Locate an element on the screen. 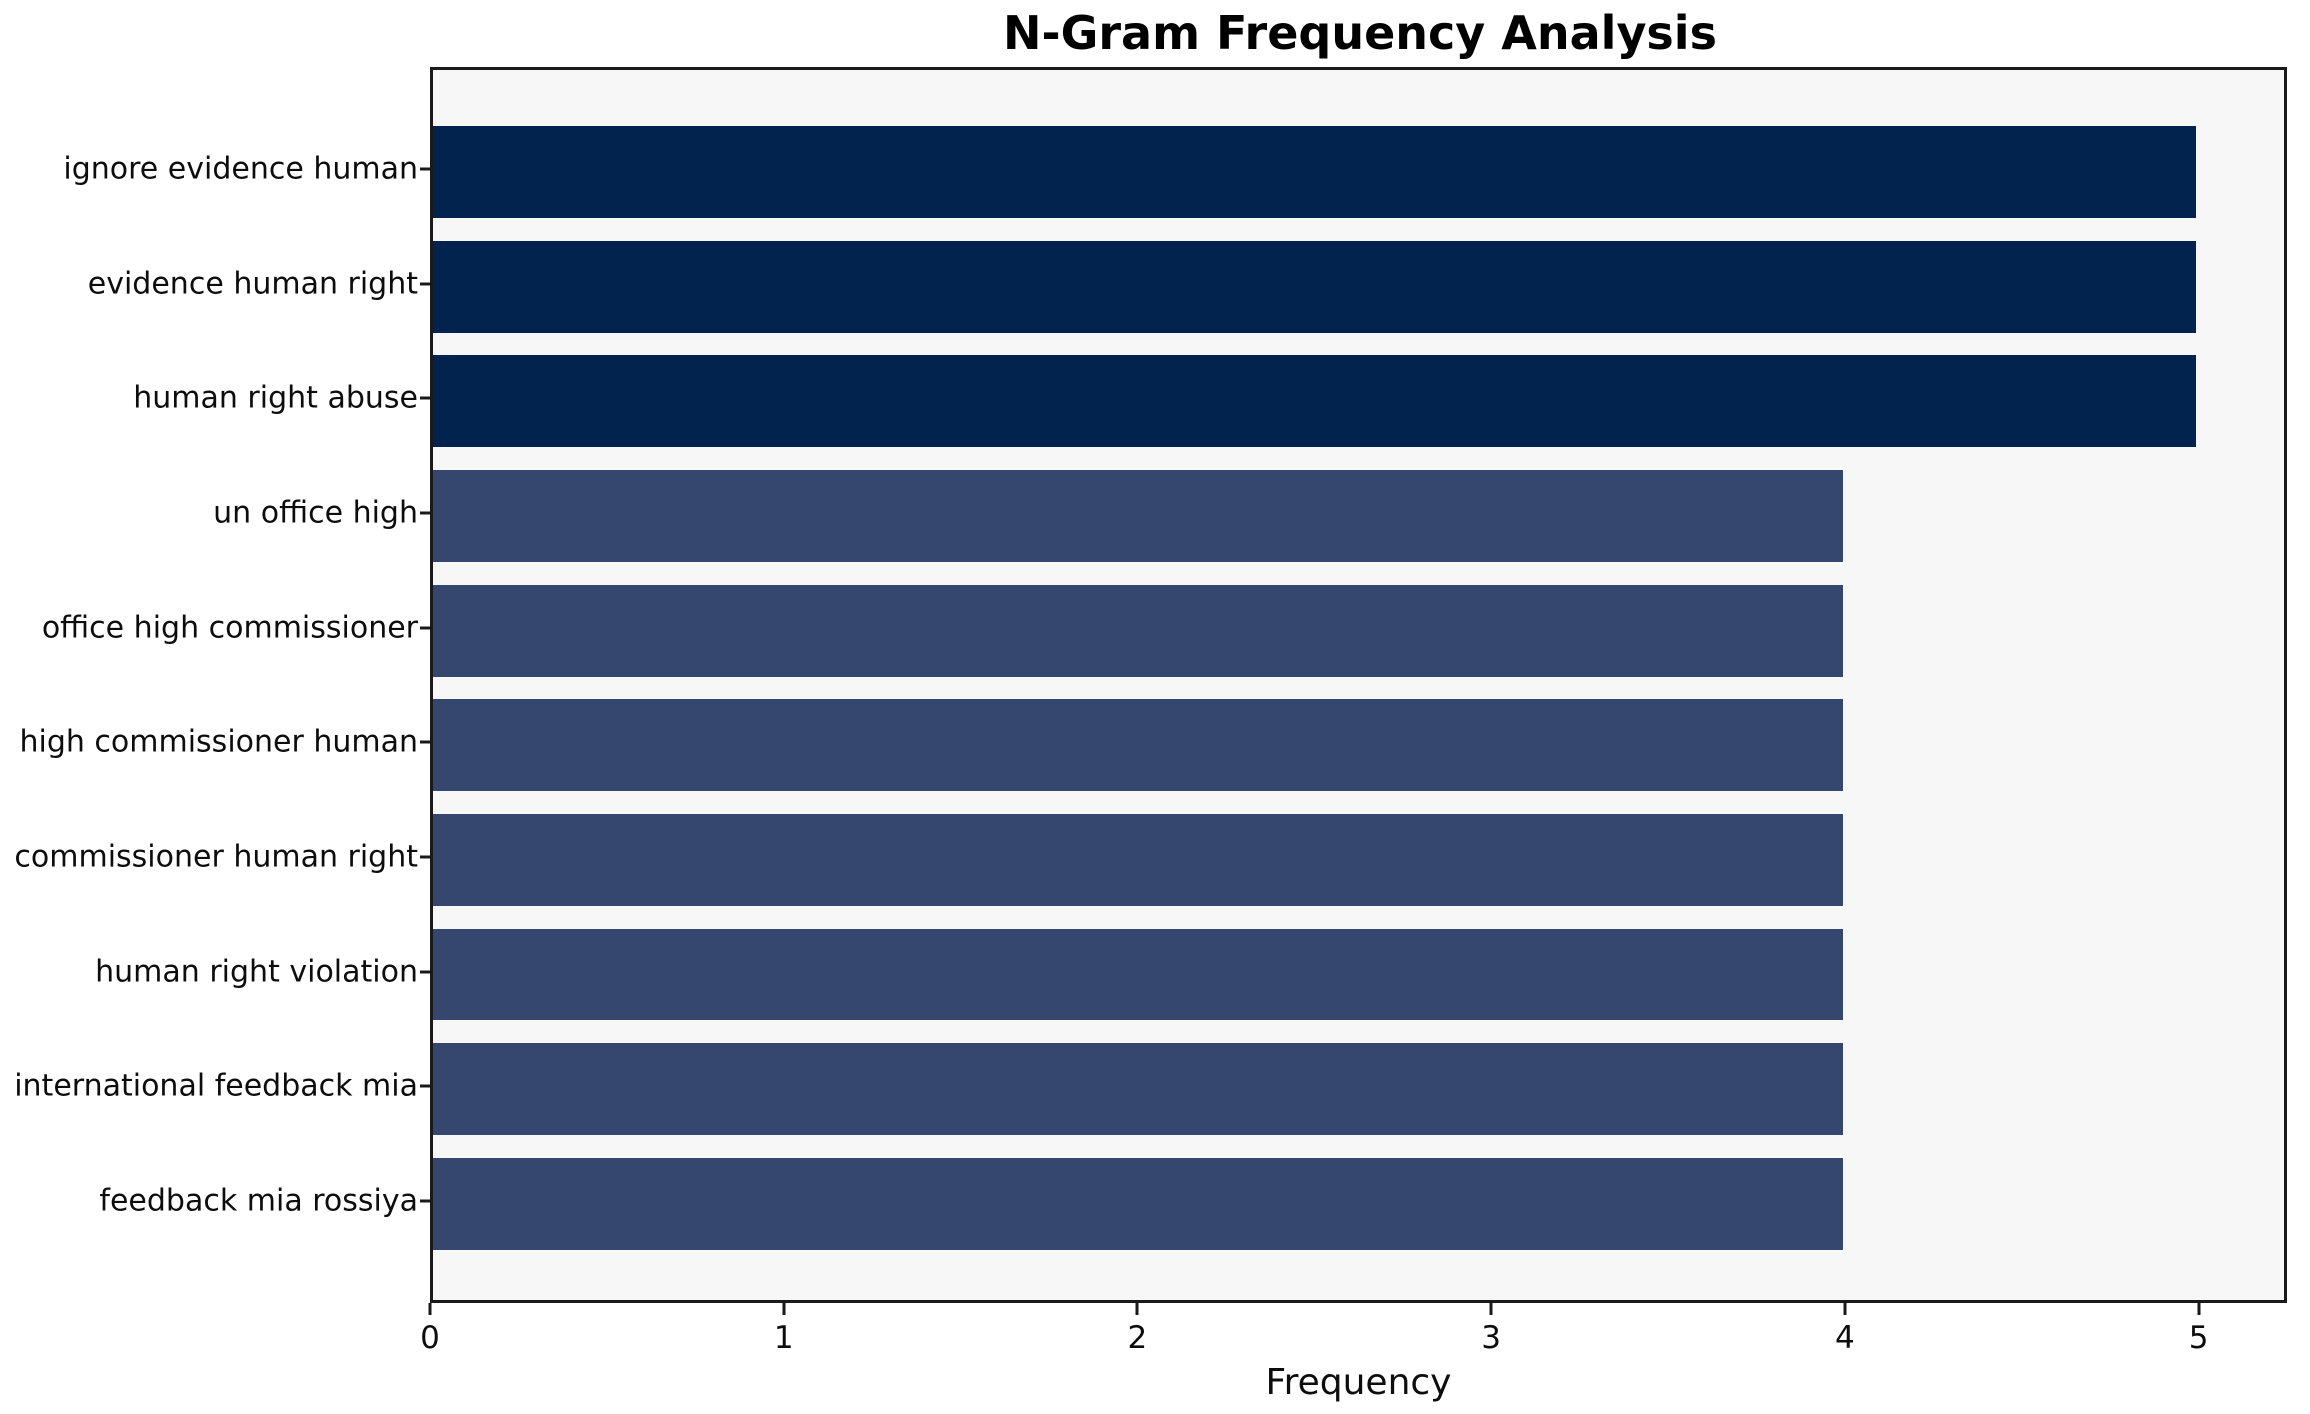 The height and width of the screenshot is (1414, 2310). x-tick-label: 0 is located at coordinates (430, 1338).